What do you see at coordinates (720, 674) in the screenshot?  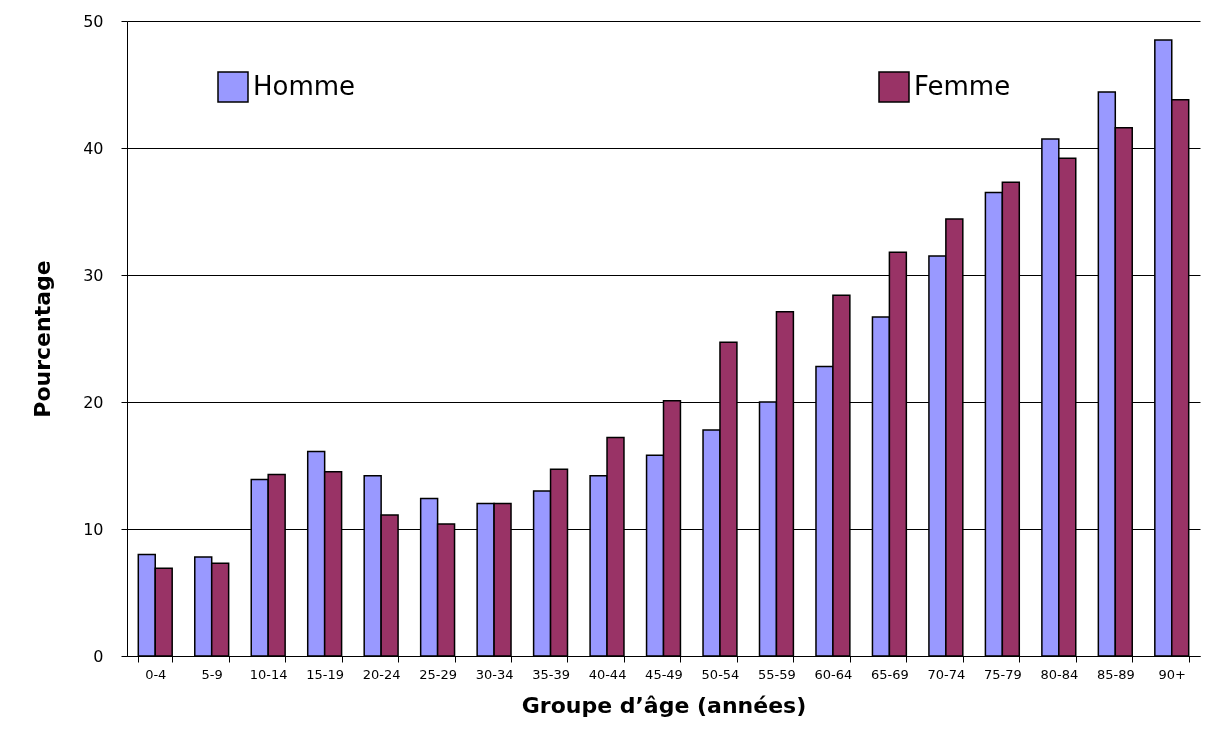 I see `x-tick-label: 50-54` at bounding box center [720, 674].